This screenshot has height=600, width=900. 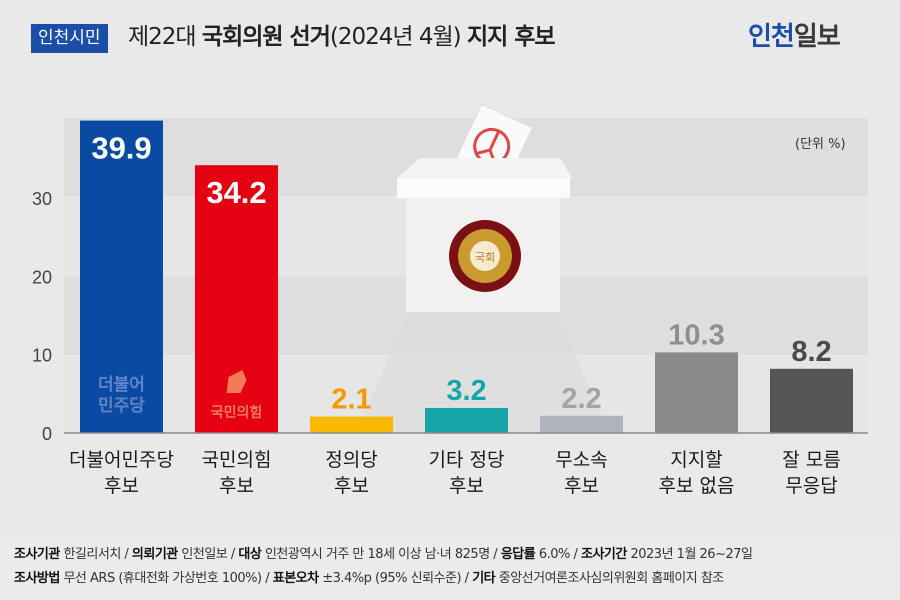 What do you see at coordinates (817, 37) in the screenshot?
I see `logo-part-2: 일보` at bounding box center [817, 37].